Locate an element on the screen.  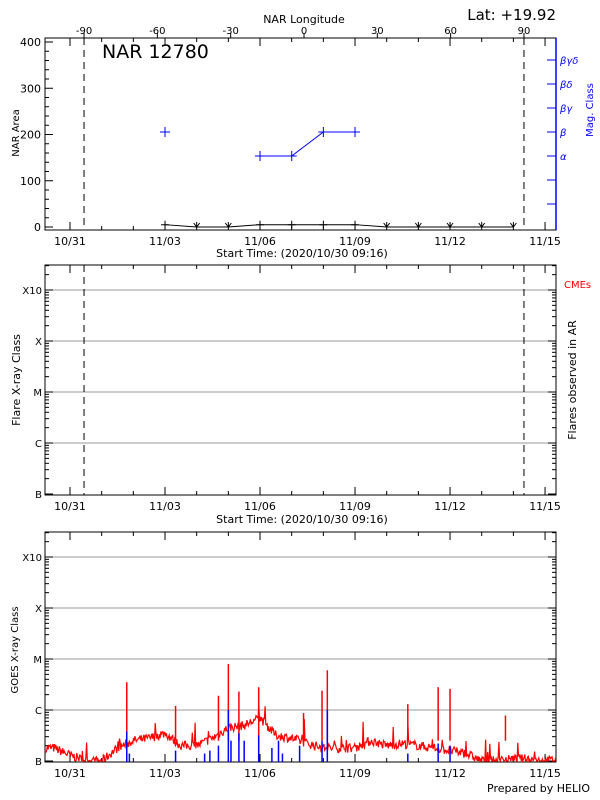
mag-class-tick-label: α is located at coordinates (563, 157).